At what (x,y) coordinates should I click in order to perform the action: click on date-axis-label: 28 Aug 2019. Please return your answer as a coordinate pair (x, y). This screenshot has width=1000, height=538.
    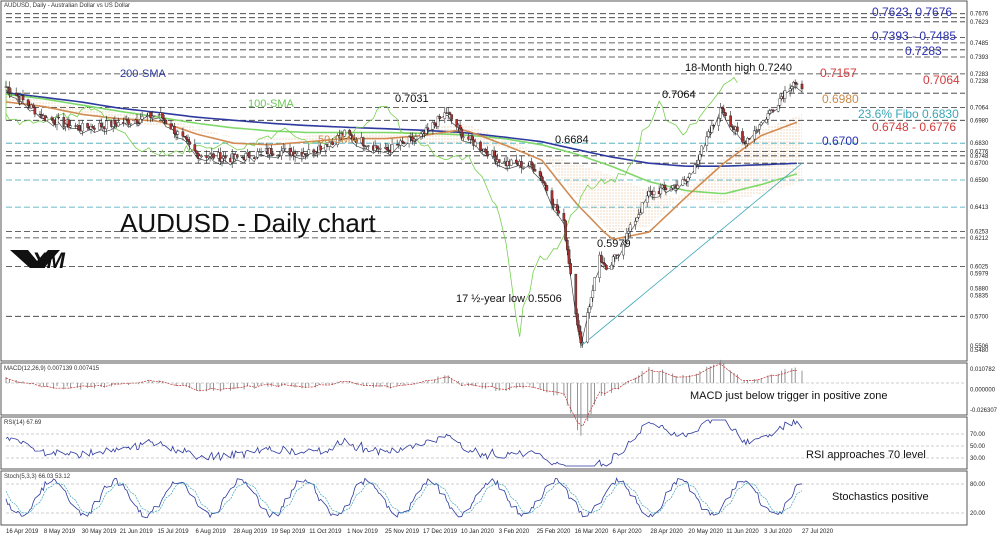
    Looking at the image, I should click on (250, 532).